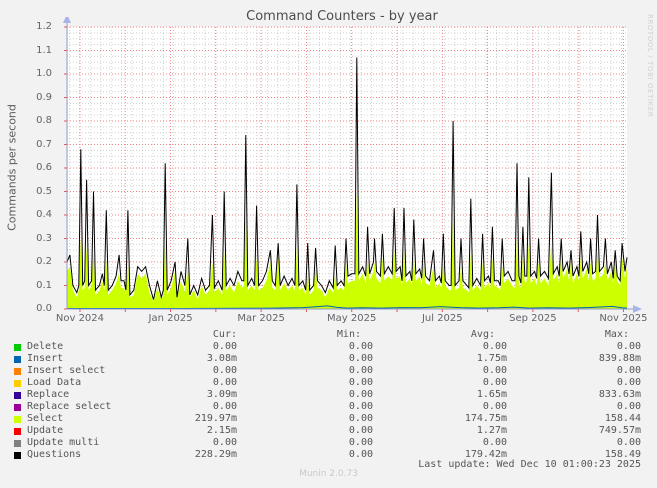  What do you see at coordinates (348, 334) in the screenshot?
I see `column-header-min: Min:` at bounding box center [348, 334].